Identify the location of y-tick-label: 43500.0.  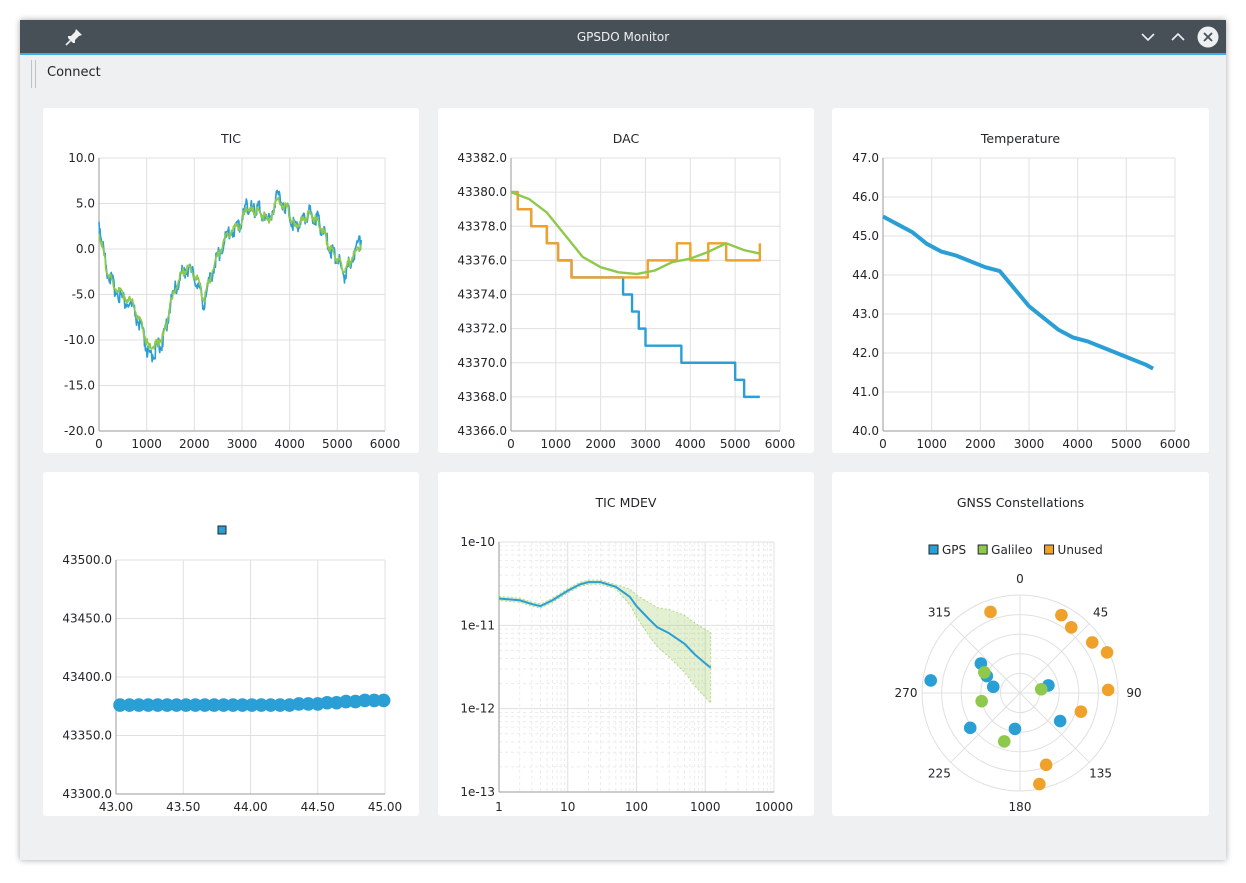
(87, 560).